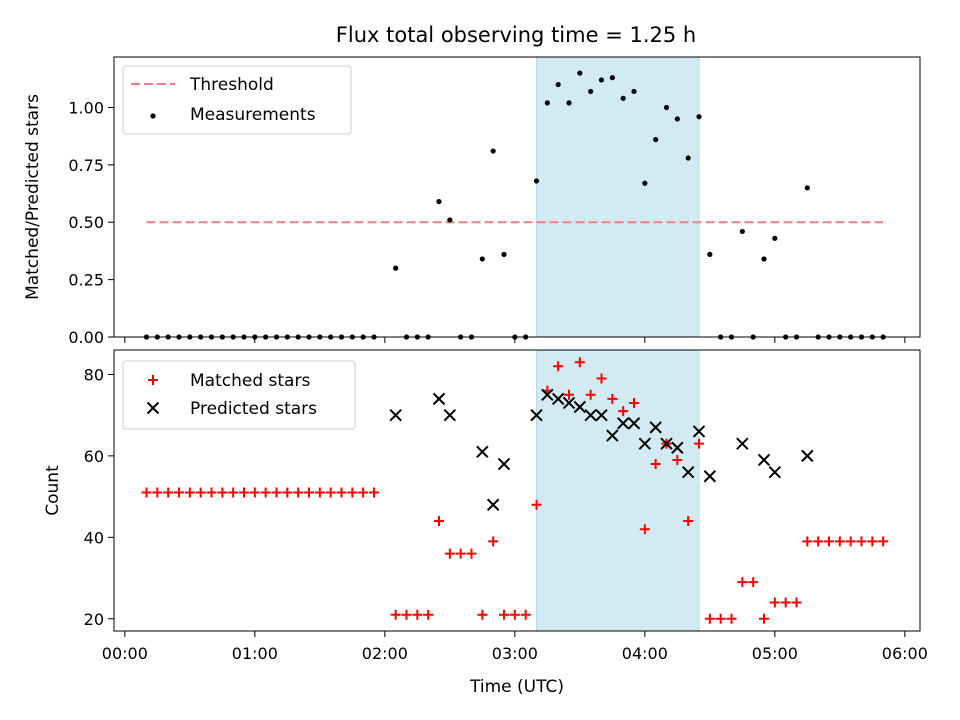 The height and width of the screenshot is (720, 960). Describe the element at coordinates (94, 619) in the screenshot. I see `y-tick-label: 20` at that location.